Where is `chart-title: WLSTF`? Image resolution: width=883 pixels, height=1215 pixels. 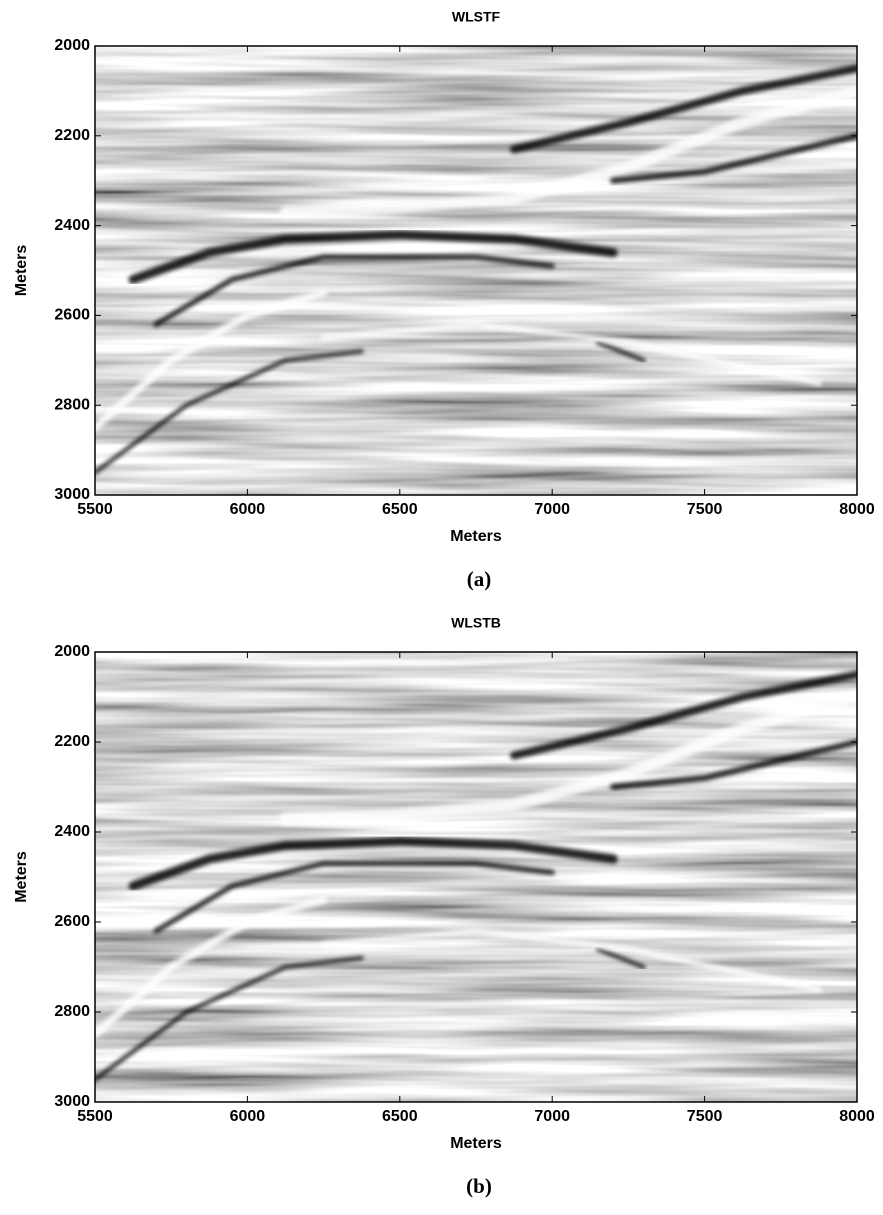 chart-title: WLSTF is located at coordinates (476, 17).